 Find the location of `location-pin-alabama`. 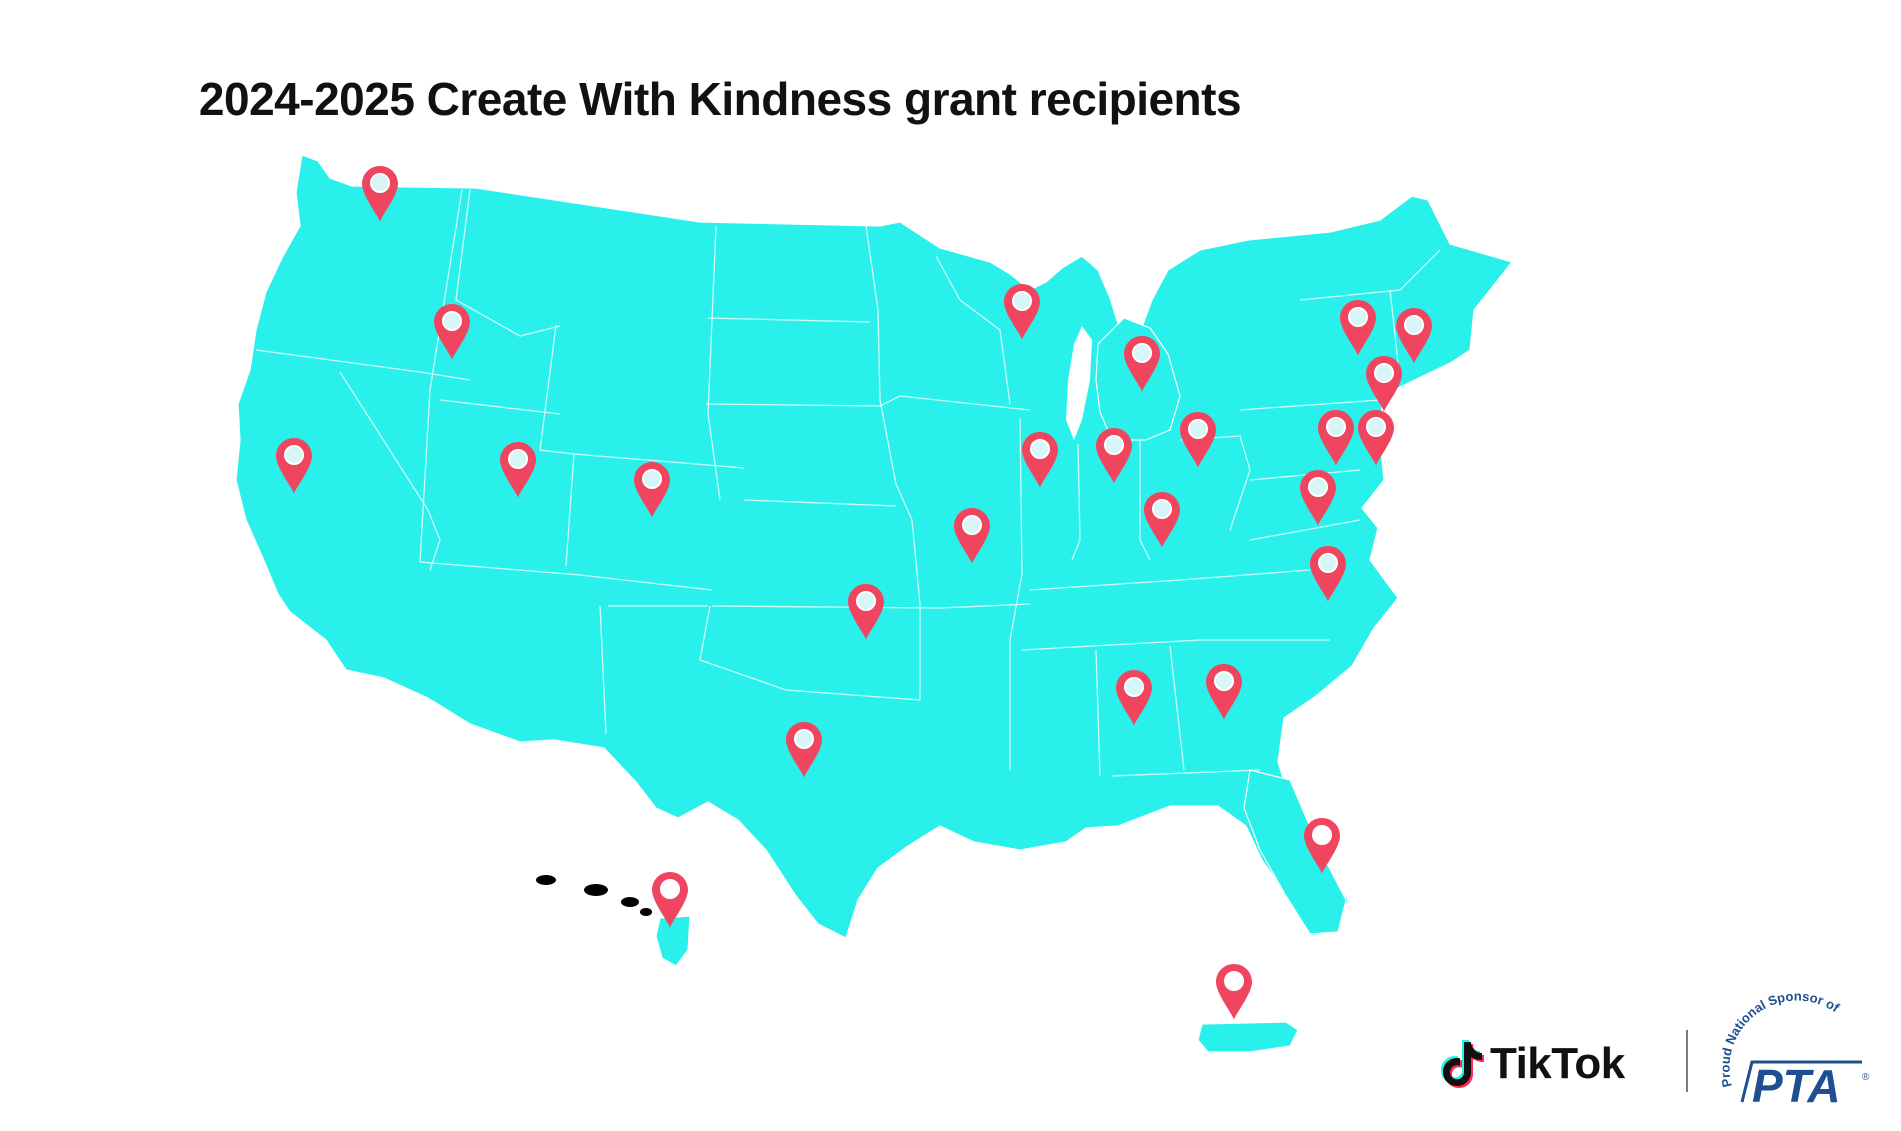

location-pin-alabama is located at coordinates (1134, 698).